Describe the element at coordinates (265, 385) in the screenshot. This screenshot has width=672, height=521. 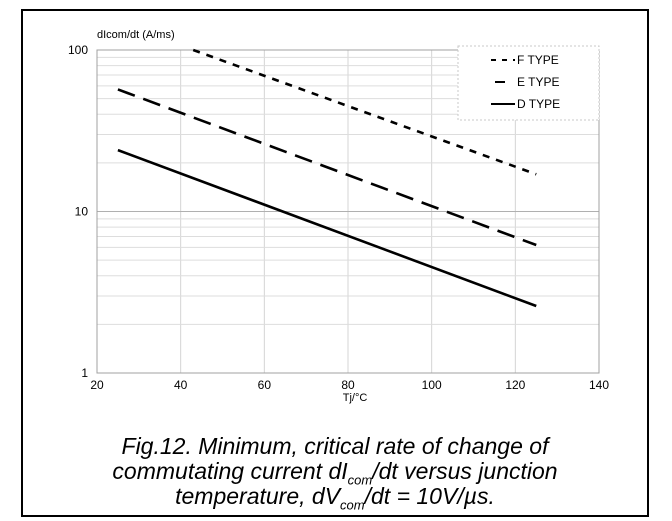
I see `x-tick-label: 60` at that location.